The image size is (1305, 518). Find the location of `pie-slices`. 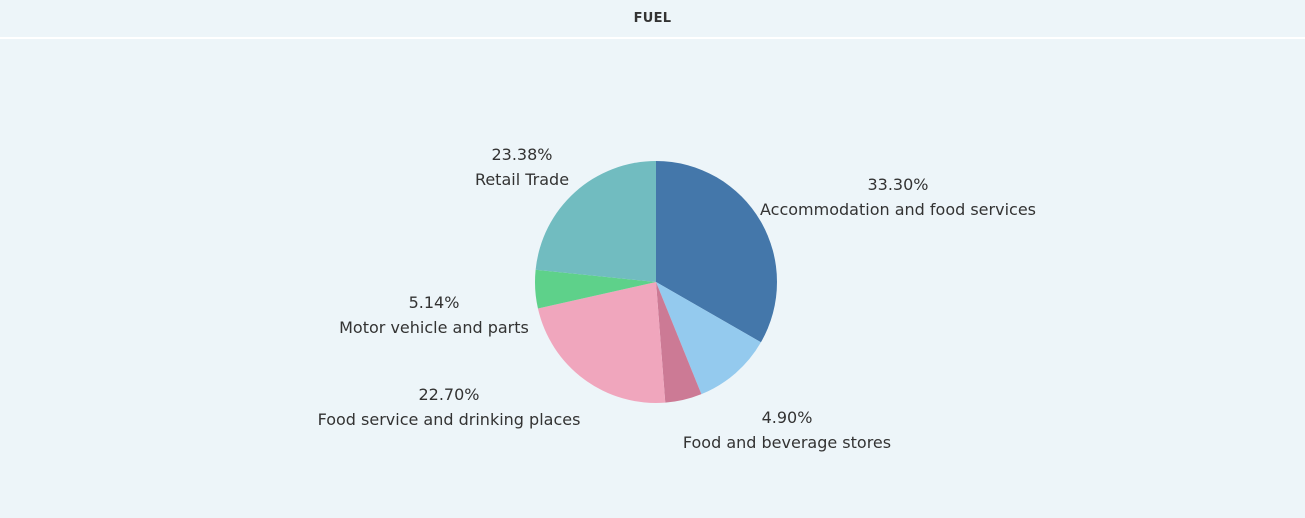

pie-slices is located at coordinates (656, 282).